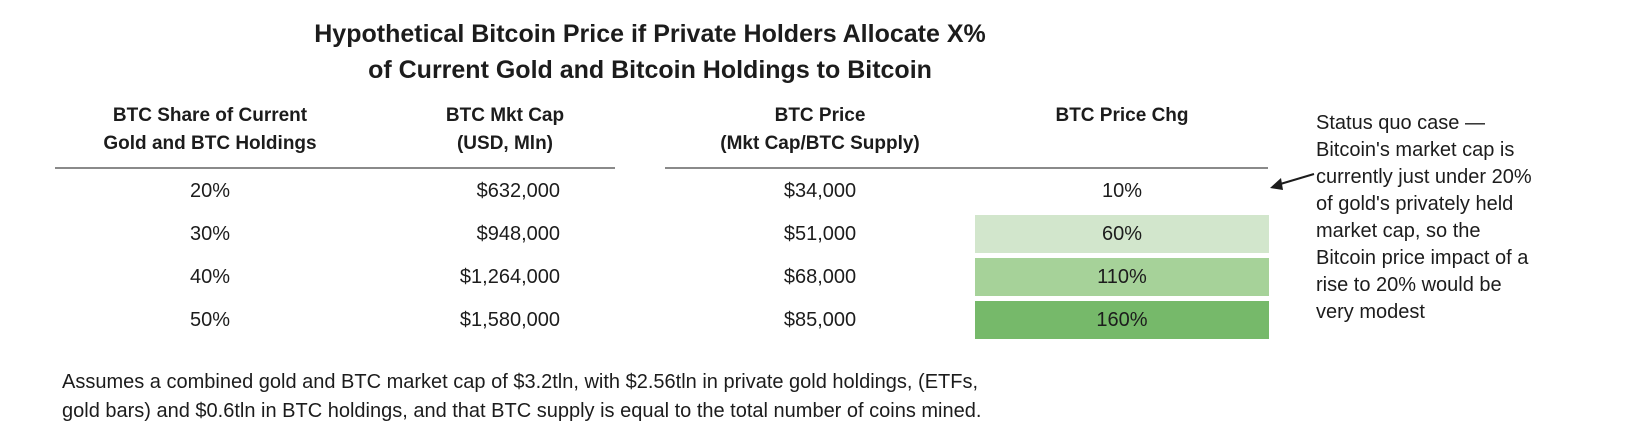 Image resolution: width=1636 pixels, height=440 pixels. I want to click on annotation-line: currently just under 20%, so click(1424, 177).